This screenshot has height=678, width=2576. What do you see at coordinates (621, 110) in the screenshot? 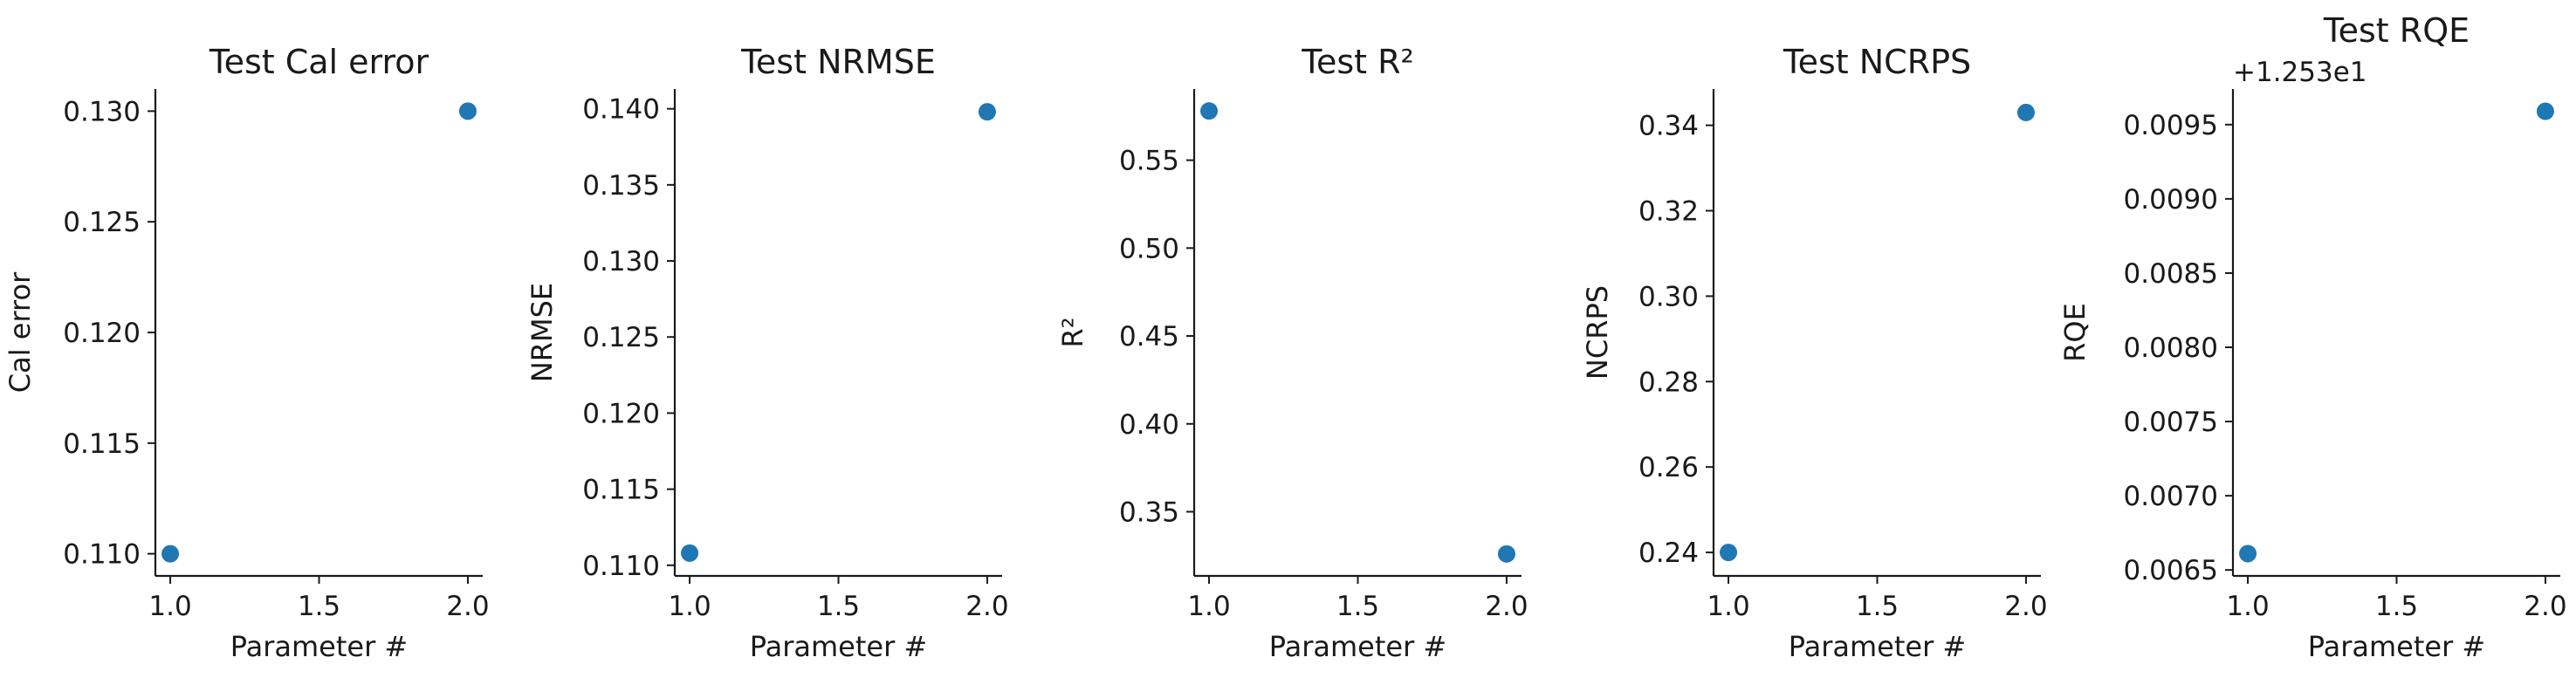
I see `y-tick-label: 0.140` at bounding box center [621, 110].